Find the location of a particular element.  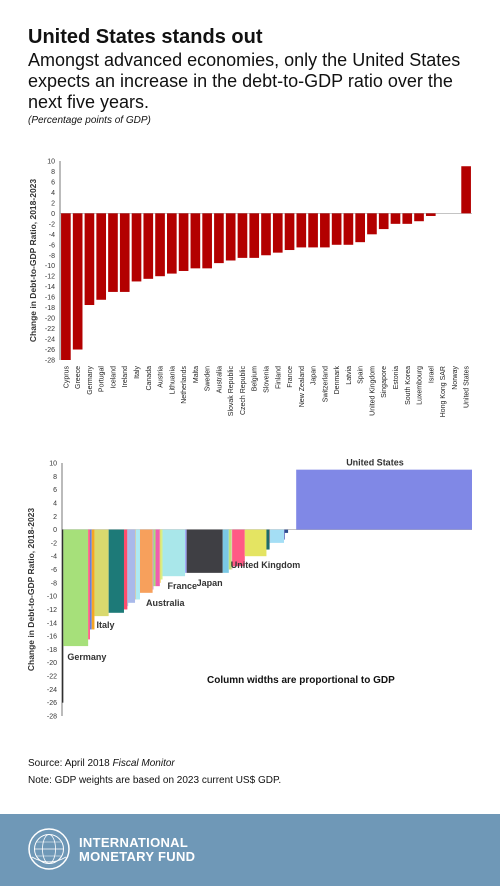

bar-germany is located at coordinates (89, 259).